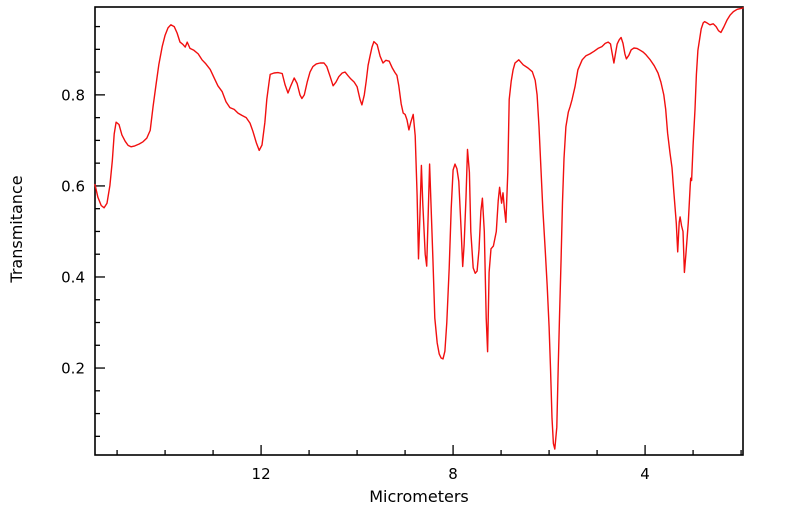 This screenshot has width=799, height=516. I want to click on y-tick-label: 0.2, so click(73, 369).